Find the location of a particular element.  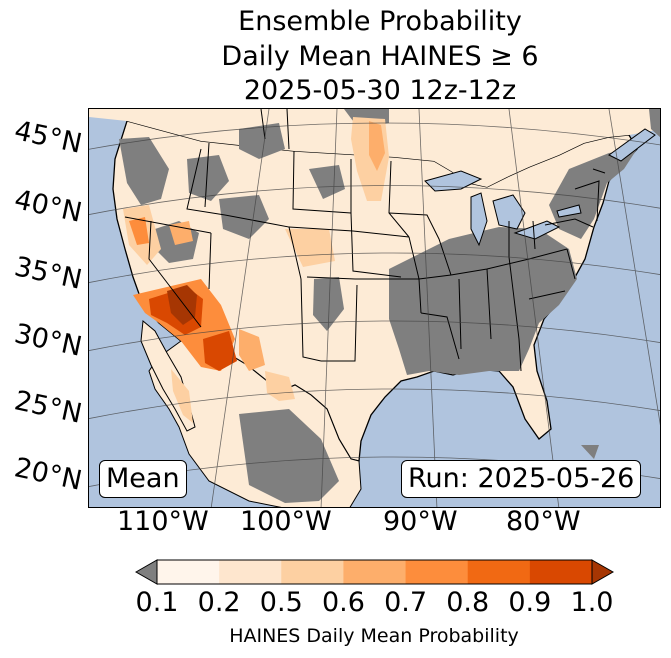

colorbar-outline is located at coordinates (374, 572).